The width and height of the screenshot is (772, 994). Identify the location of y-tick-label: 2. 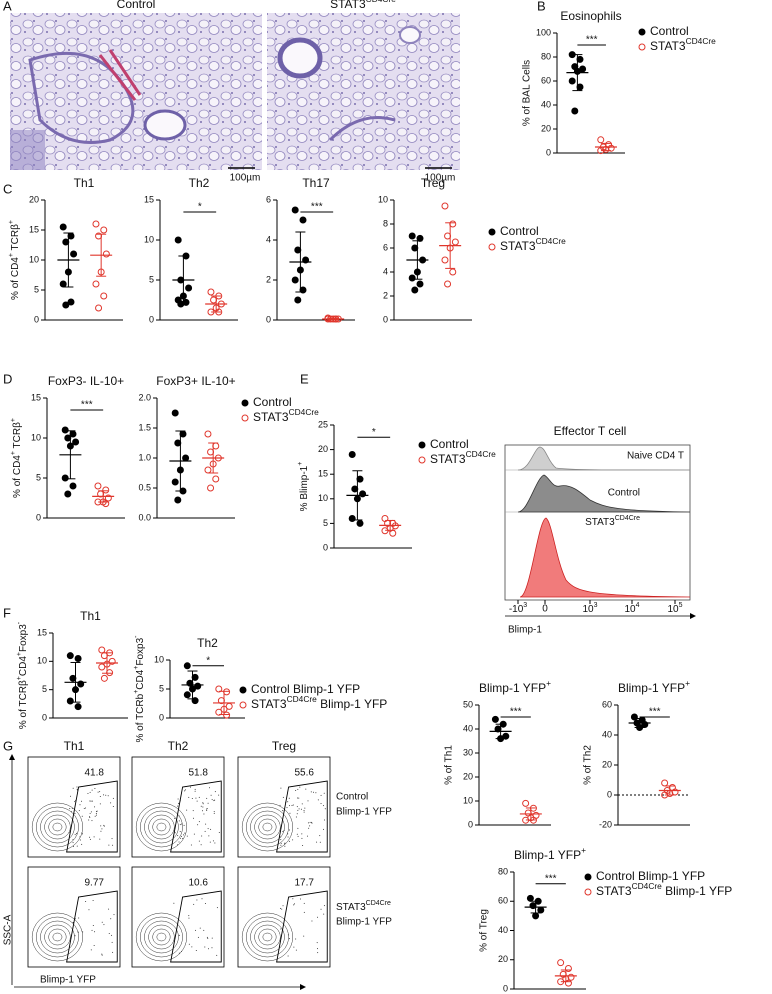
(385, 295).